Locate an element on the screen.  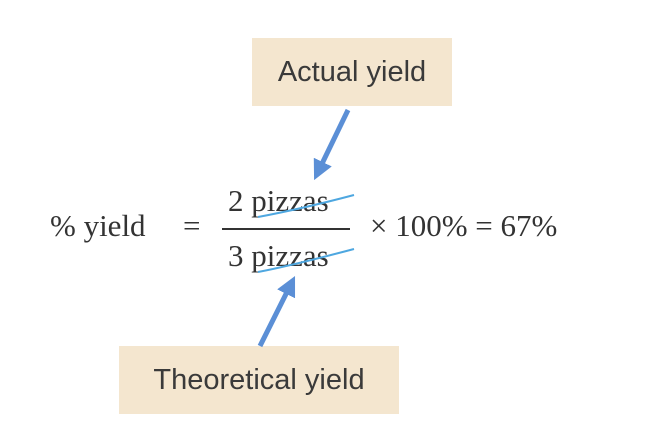
theoretical-yield-label-box: Theoretical yield is located at coordinates (259, 380).